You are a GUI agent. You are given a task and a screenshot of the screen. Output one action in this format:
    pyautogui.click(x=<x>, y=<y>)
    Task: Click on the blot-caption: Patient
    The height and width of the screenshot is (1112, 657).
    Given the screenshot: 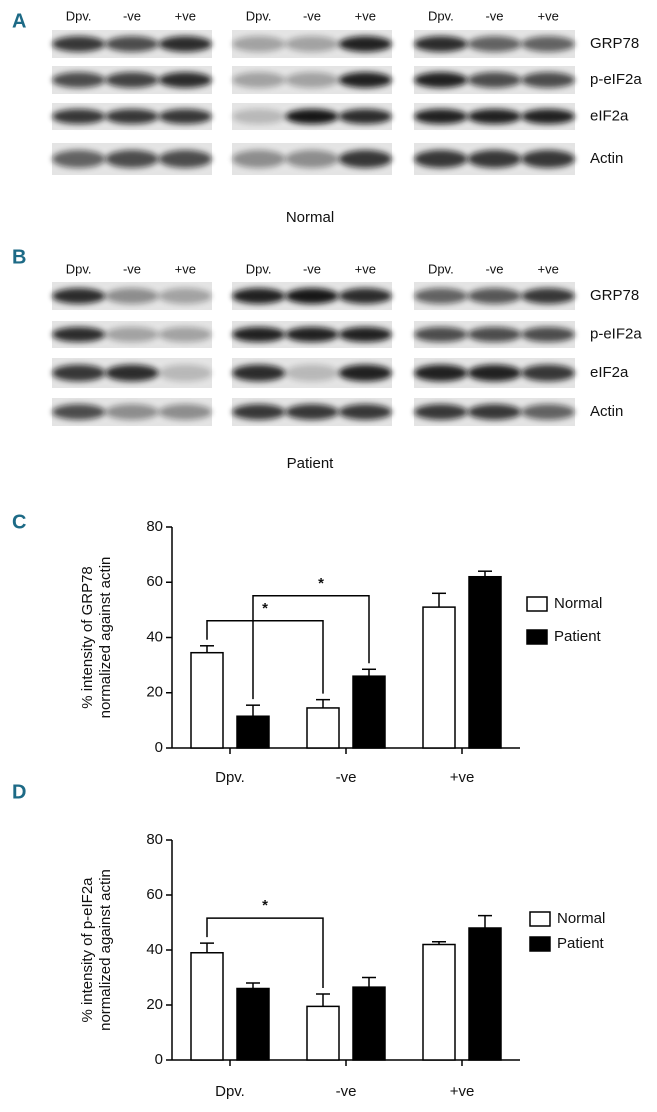 What is the action you would take?
    pyautogui.click(x=311, y=463)
    